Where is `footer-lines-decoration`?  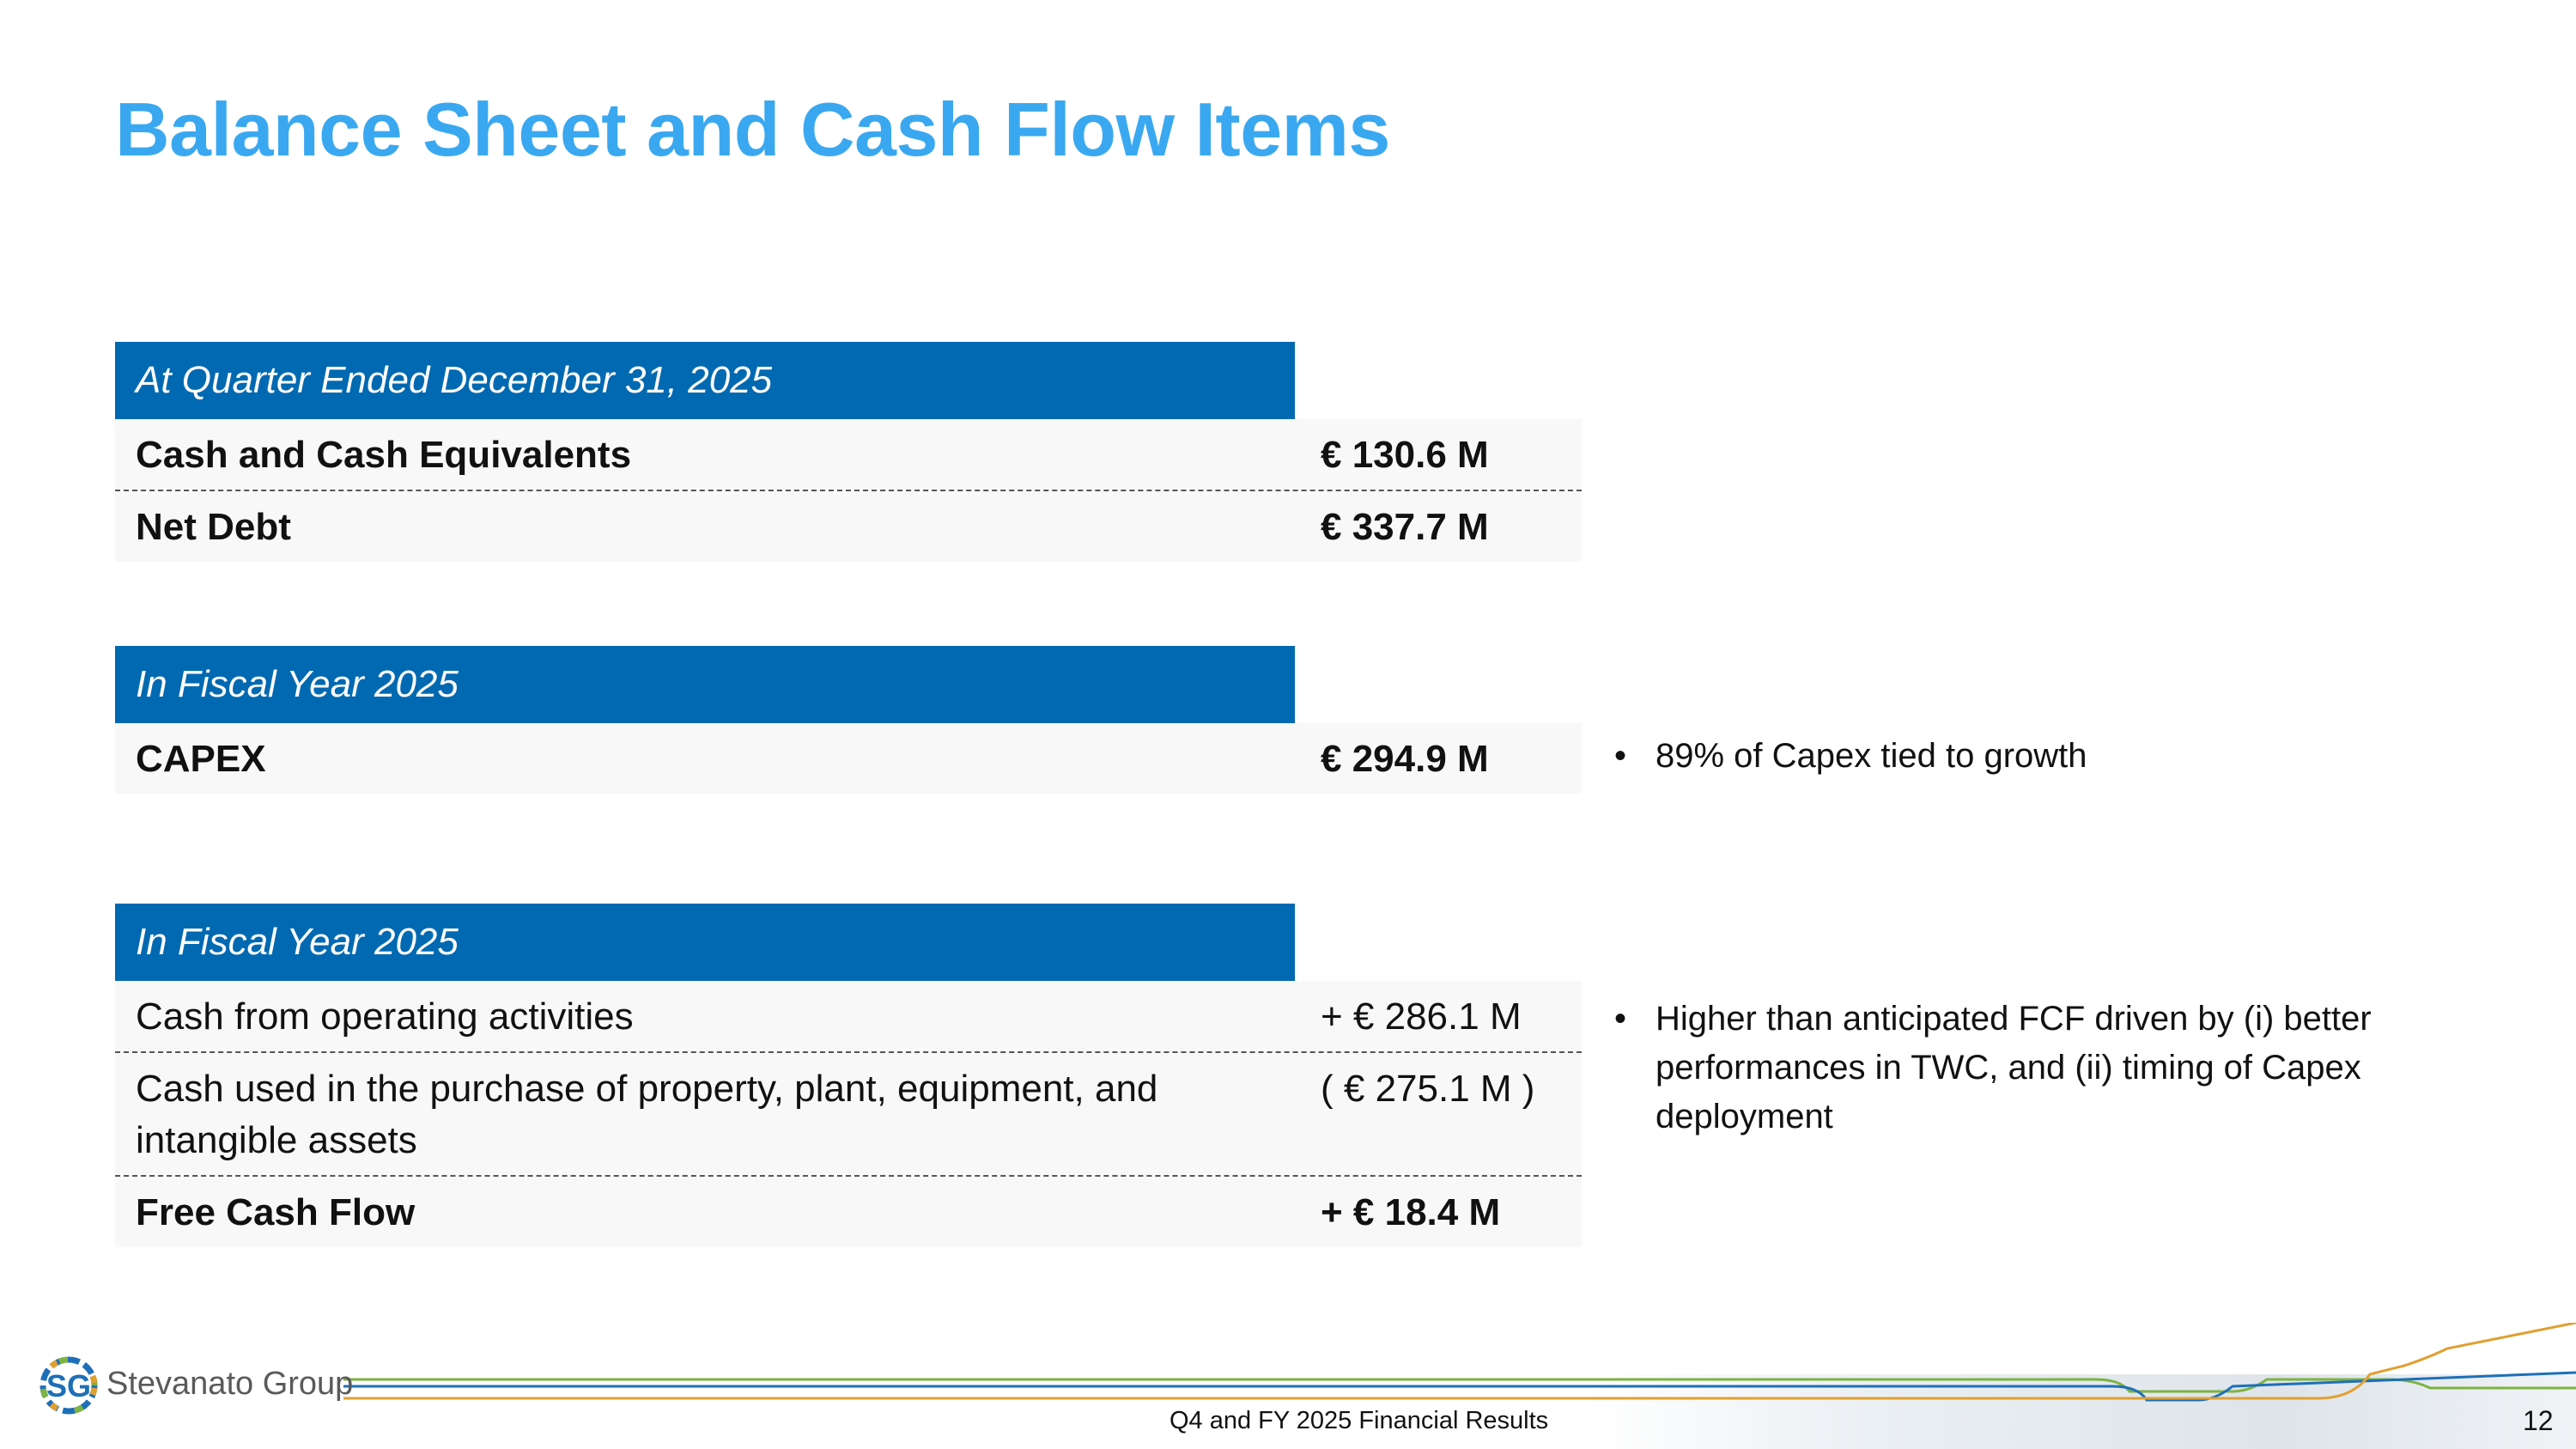 footer-lines-decoration is located at coordinates (1459, 1362).